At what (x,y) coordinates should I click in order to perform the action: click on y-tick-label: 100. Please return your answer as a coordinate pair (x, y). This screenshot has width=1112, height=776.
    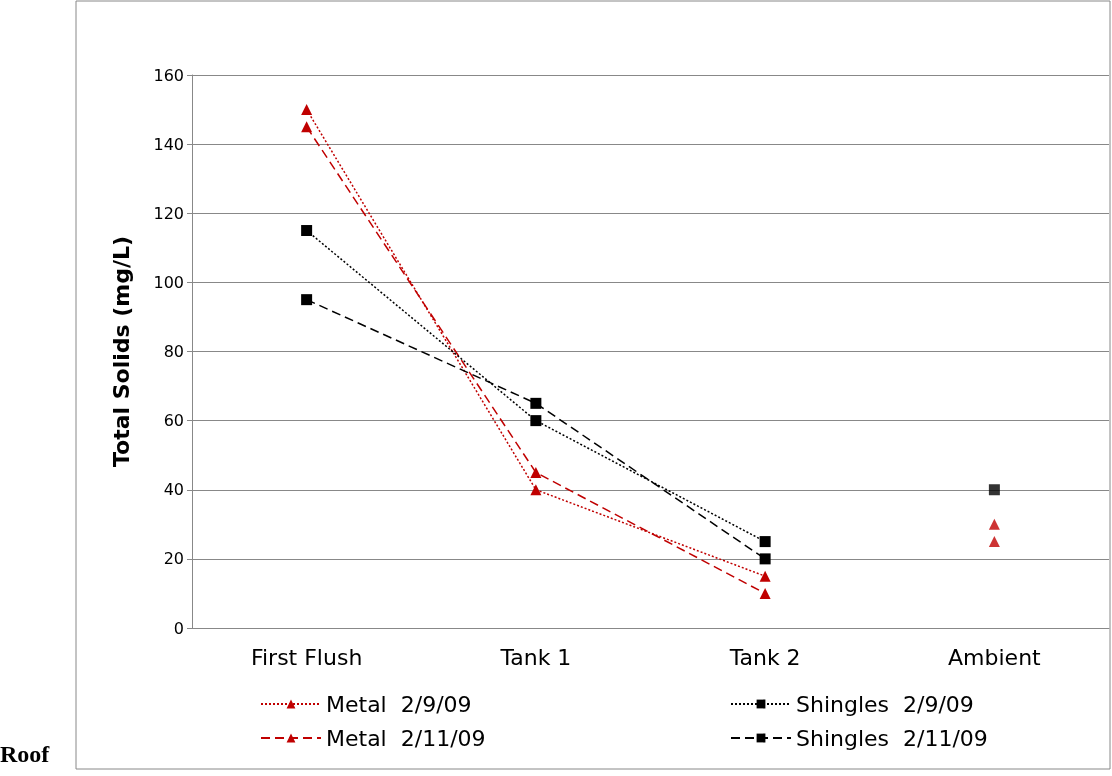
    Looking at the image, I should click on (168, 282).